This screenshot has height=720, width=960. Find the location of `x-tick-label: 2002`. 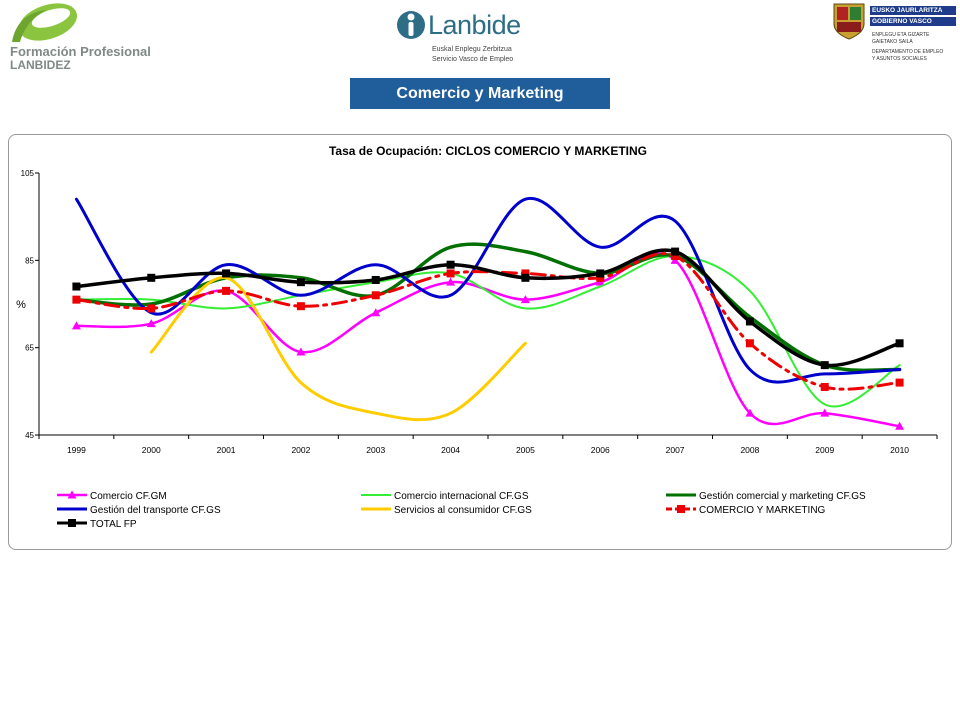

x-tick-label: 2002 is located at coordinates (300, 450).